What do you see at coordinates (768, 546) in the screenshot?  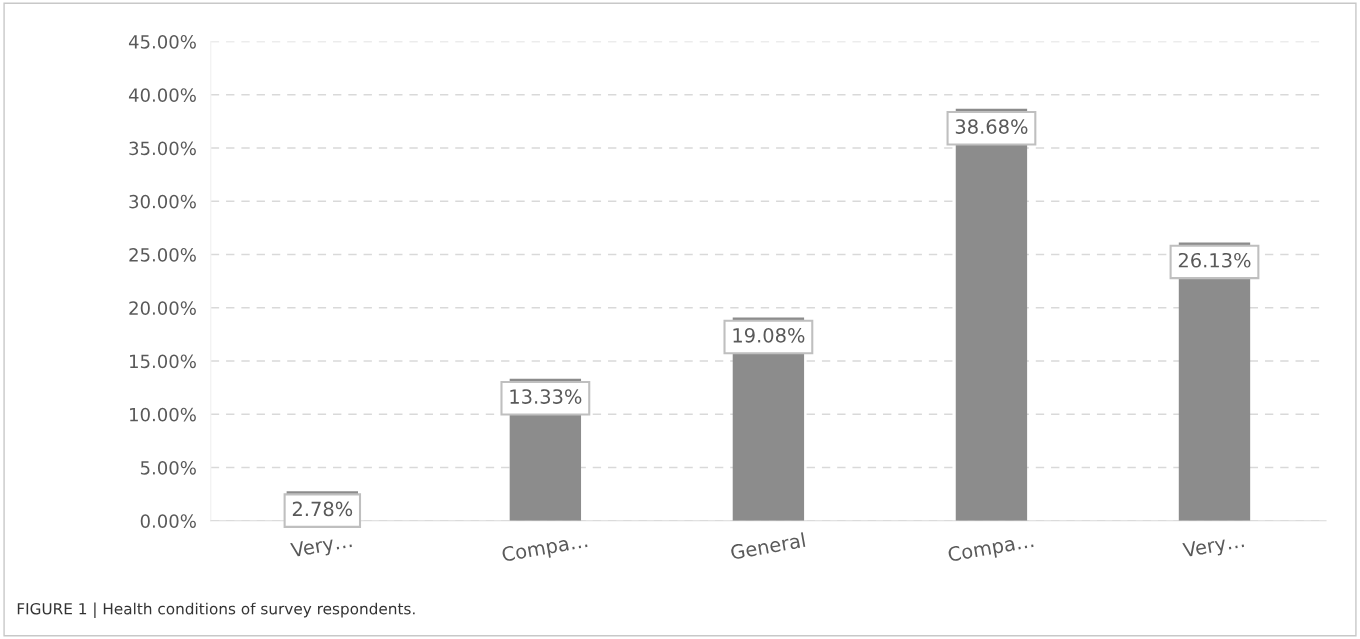 I see `x-tick-label: General` at bounding box center [768, 546].